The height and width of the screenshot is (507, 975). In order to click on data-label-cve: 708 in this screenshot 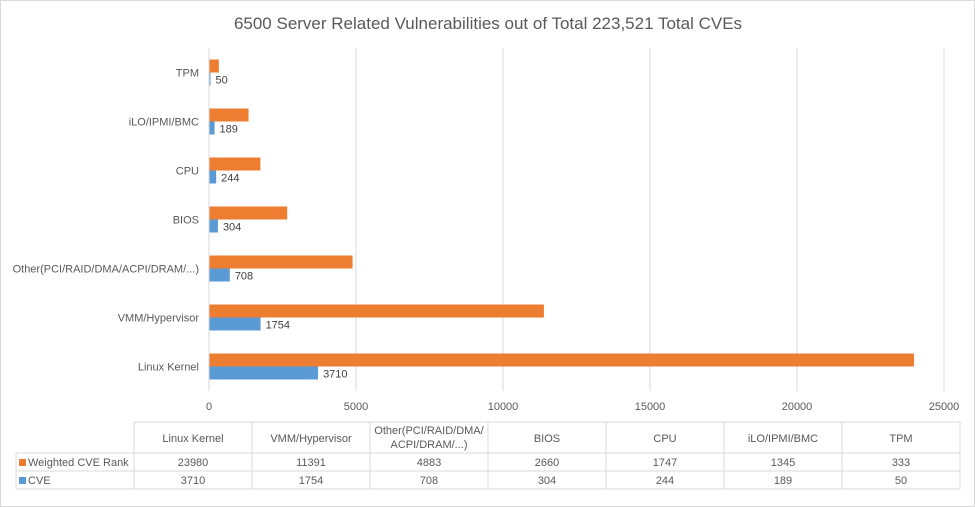, I will do `click(244, 277)`.